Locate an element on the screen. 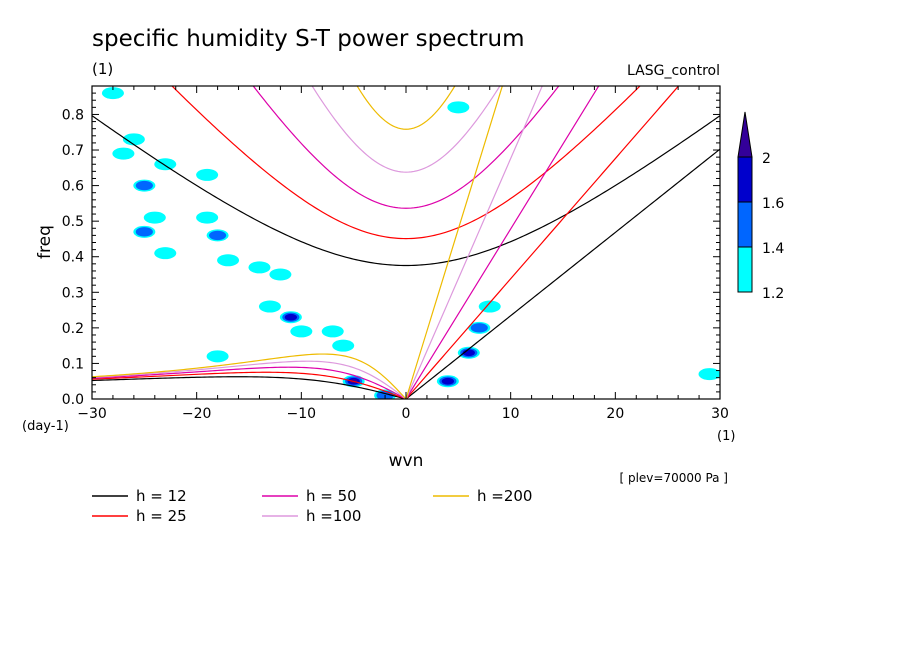 Image resolution: width=904 pixels, height=654 pixels. legend-label-h200: h =200 is located at coordinates (504, 496).